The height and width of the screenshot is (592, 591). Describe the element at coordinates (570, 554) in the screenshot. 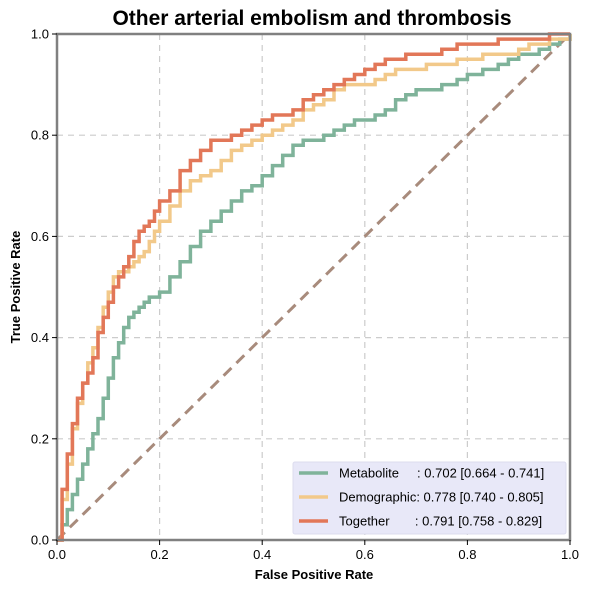

I see `x-tick-label: 1.0` at that location.